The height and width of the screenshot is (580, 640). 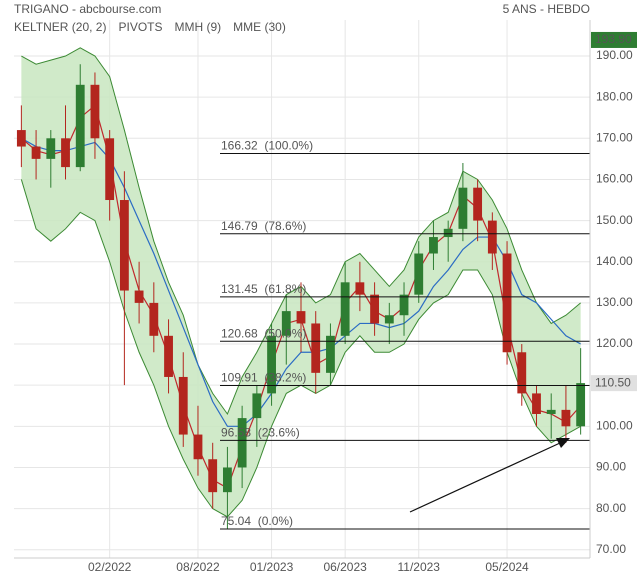 What do you see at coordinates (614, 302) in the screenshot?
I see `y-tick-label: 130.00` at bounding box center [614, 302].